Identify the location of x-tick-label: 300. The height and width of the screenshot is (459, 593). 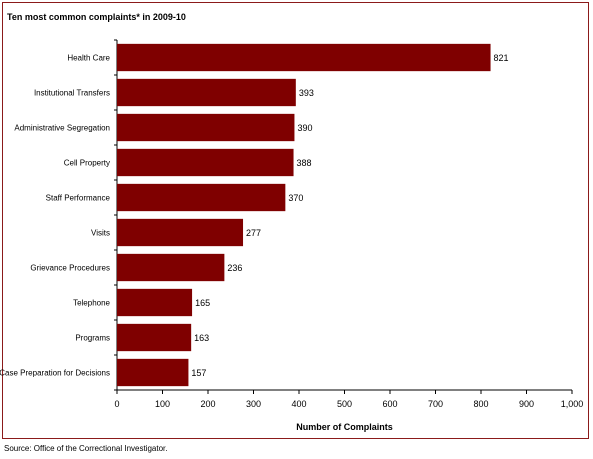
(253, 404).